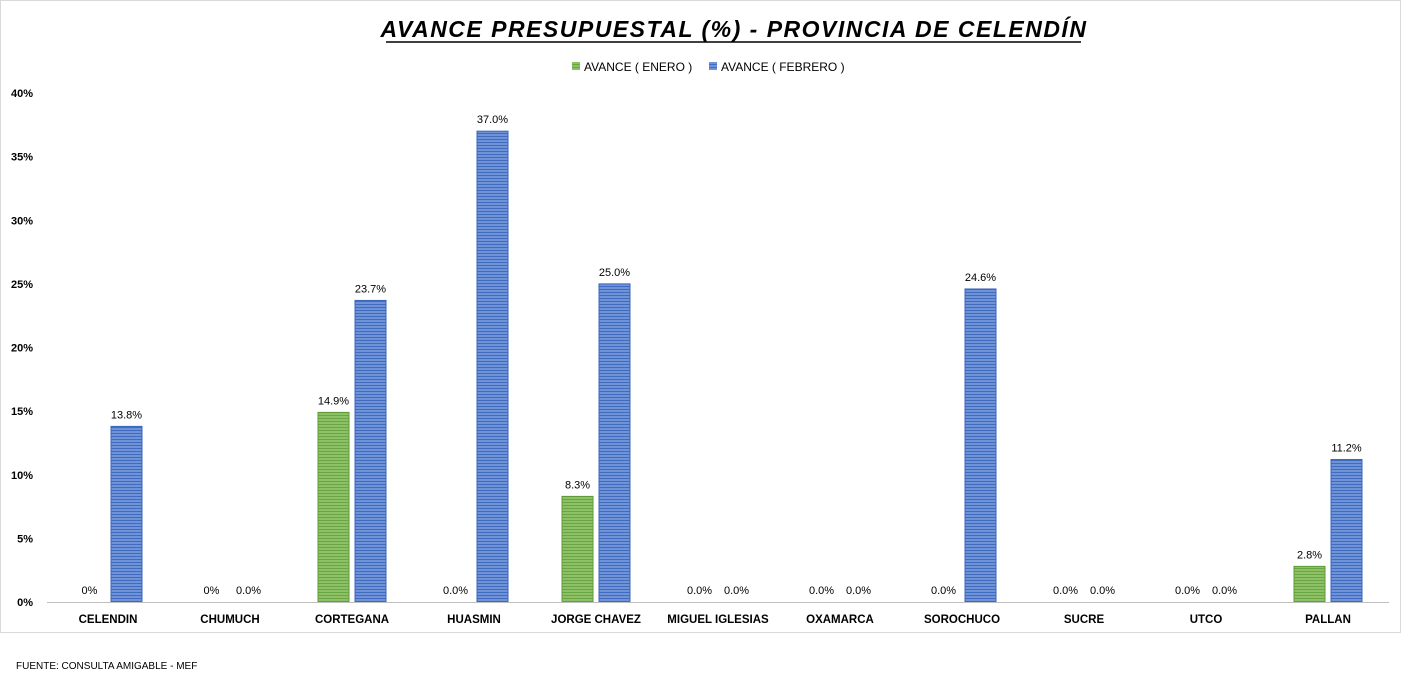 This screenshot has width=1403, height=700. I want to click on x-tick-label: HUASMIN, so click(474, 620).